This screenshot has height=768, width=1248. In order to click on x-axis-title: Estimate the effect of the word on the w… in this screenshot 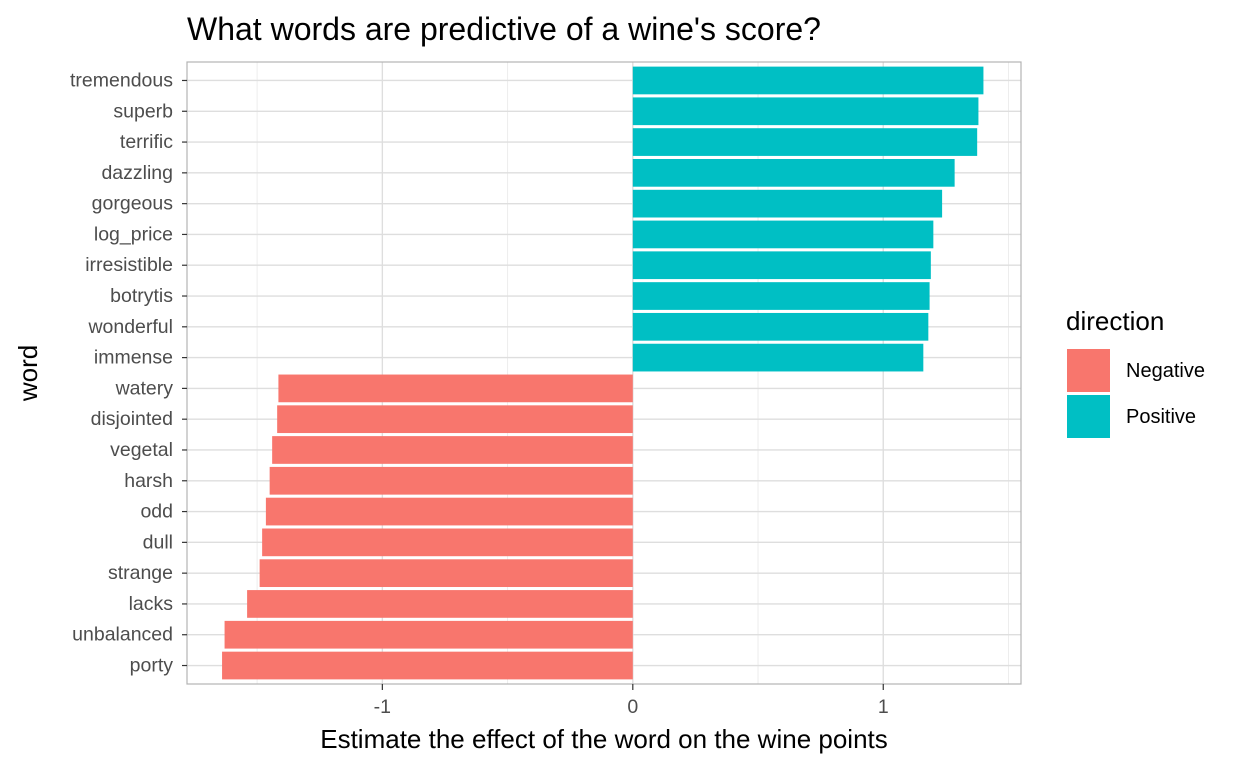, I will do `click(604, 739)`.